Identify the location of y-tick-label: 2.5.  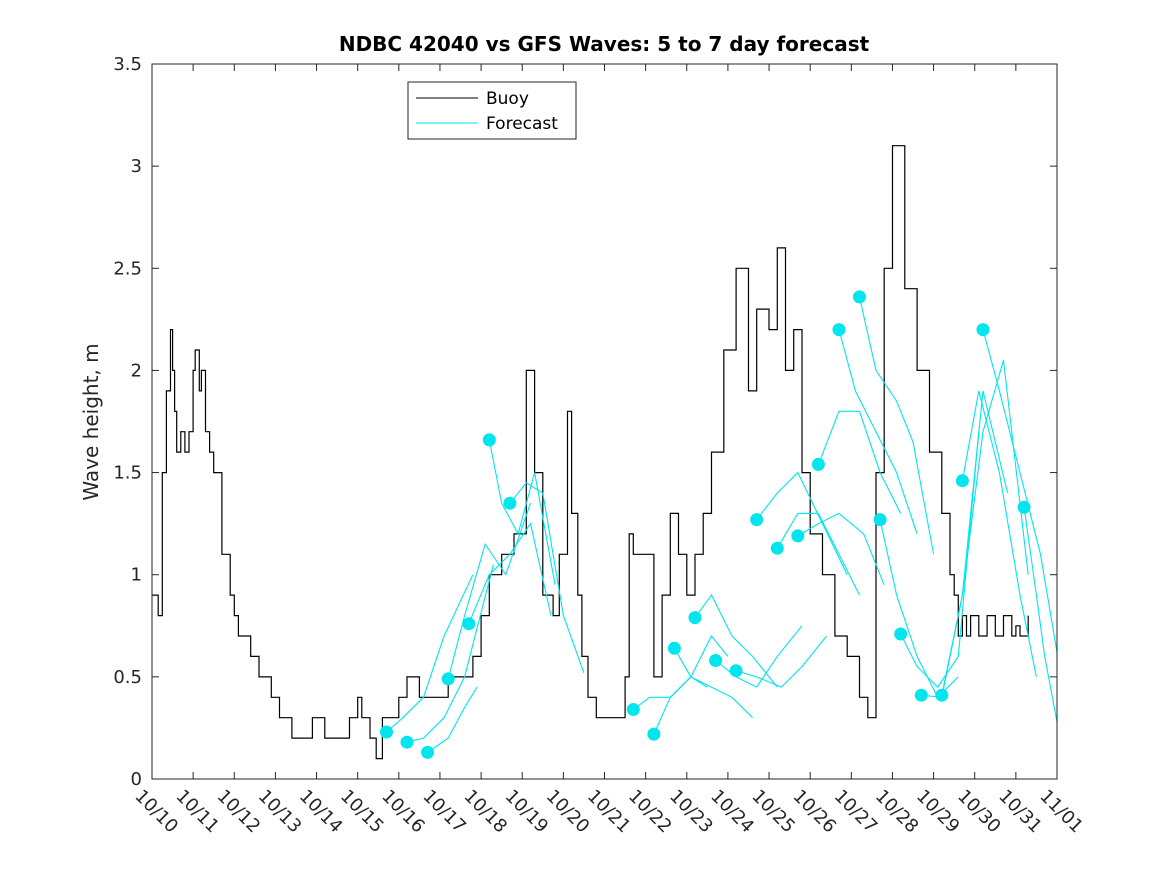
(127, 268).